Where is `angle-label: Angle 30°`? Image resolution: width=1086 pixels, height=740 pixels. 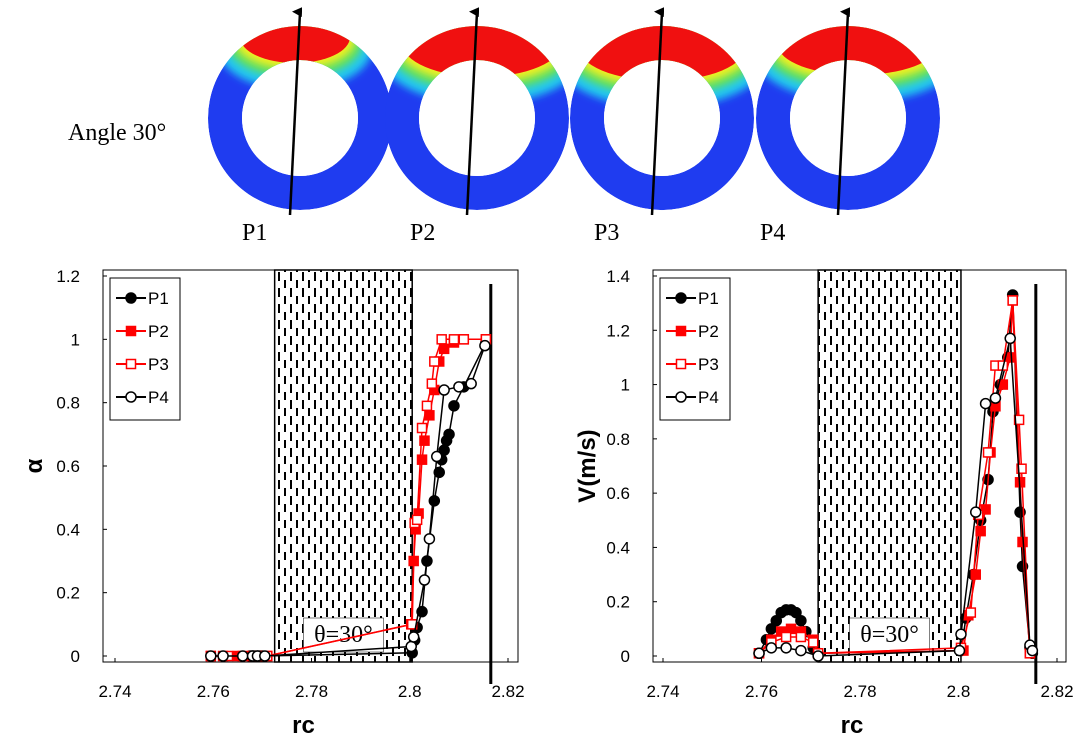 angle-label: Angle 30° is located at coordinates (117, 133).